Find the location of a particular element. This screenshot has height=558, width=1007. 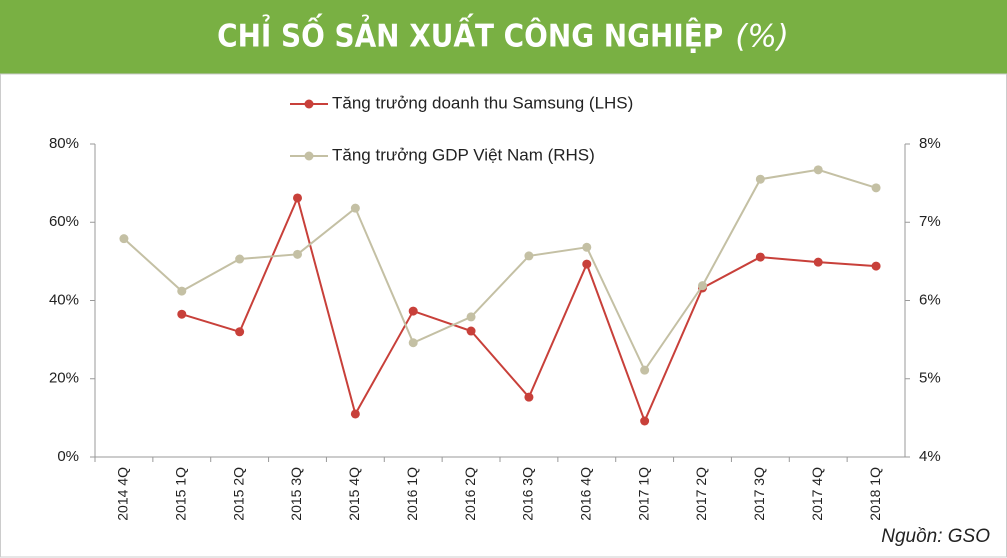

y-tick-label: 80% is located at coordinates (64, 143).